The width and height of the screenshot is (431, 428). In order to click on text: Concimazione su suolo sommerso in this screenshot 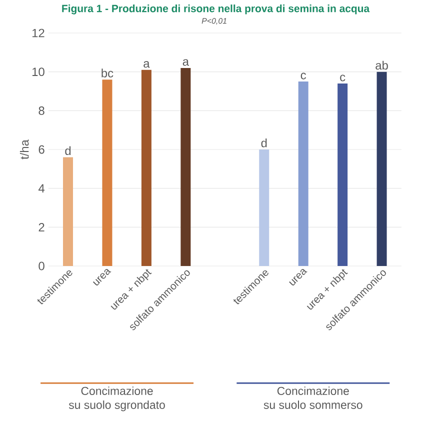, I will do `click(313, 397)`.